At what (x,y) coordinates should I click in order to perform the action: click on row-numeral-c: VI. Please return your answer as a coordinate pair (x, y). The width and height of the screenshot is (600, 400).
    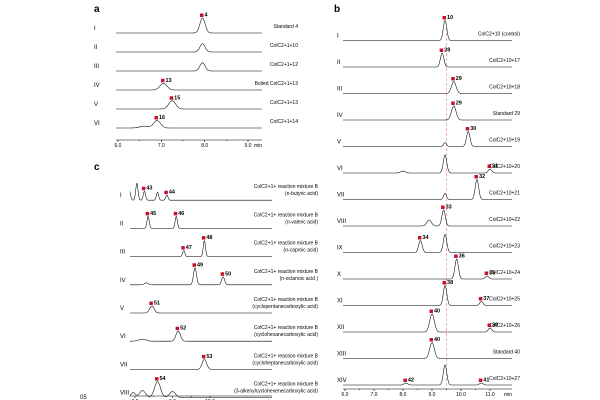
    Looking at the image, I should click on (123, 337).